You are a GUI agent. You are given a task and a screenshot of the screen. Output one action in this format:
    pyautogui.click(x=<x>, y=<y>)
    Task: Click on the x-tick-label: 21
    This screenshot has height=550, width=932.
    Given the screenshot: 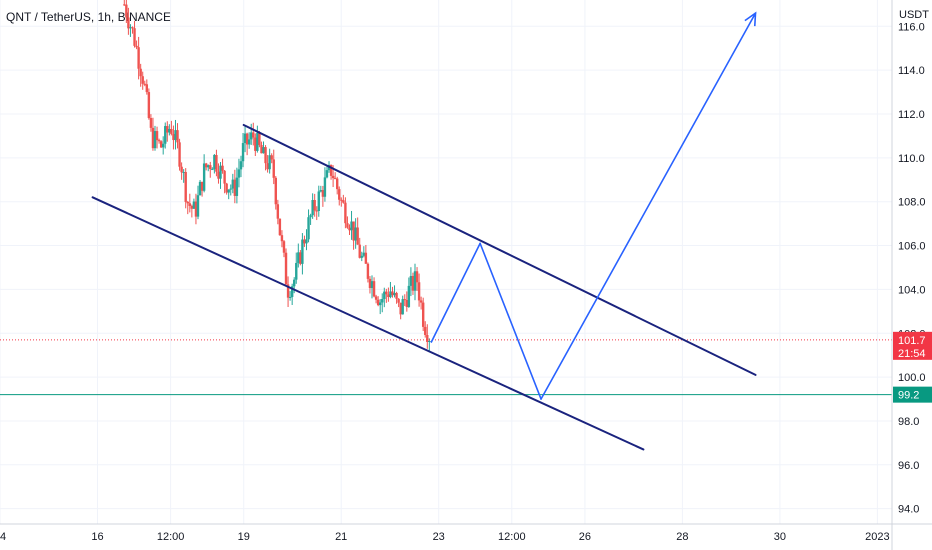 What is the action you would take?
    pyautogui.click(x=341, y=537)
    